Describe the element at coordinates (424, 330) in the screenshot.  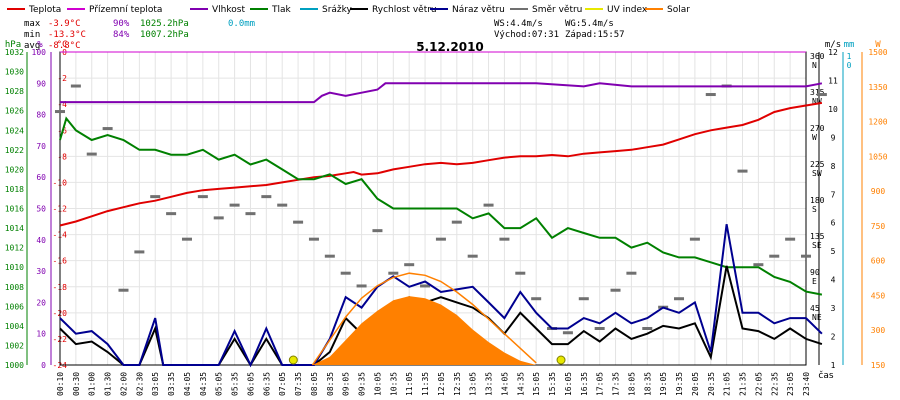
I see `solar-area` at that location.